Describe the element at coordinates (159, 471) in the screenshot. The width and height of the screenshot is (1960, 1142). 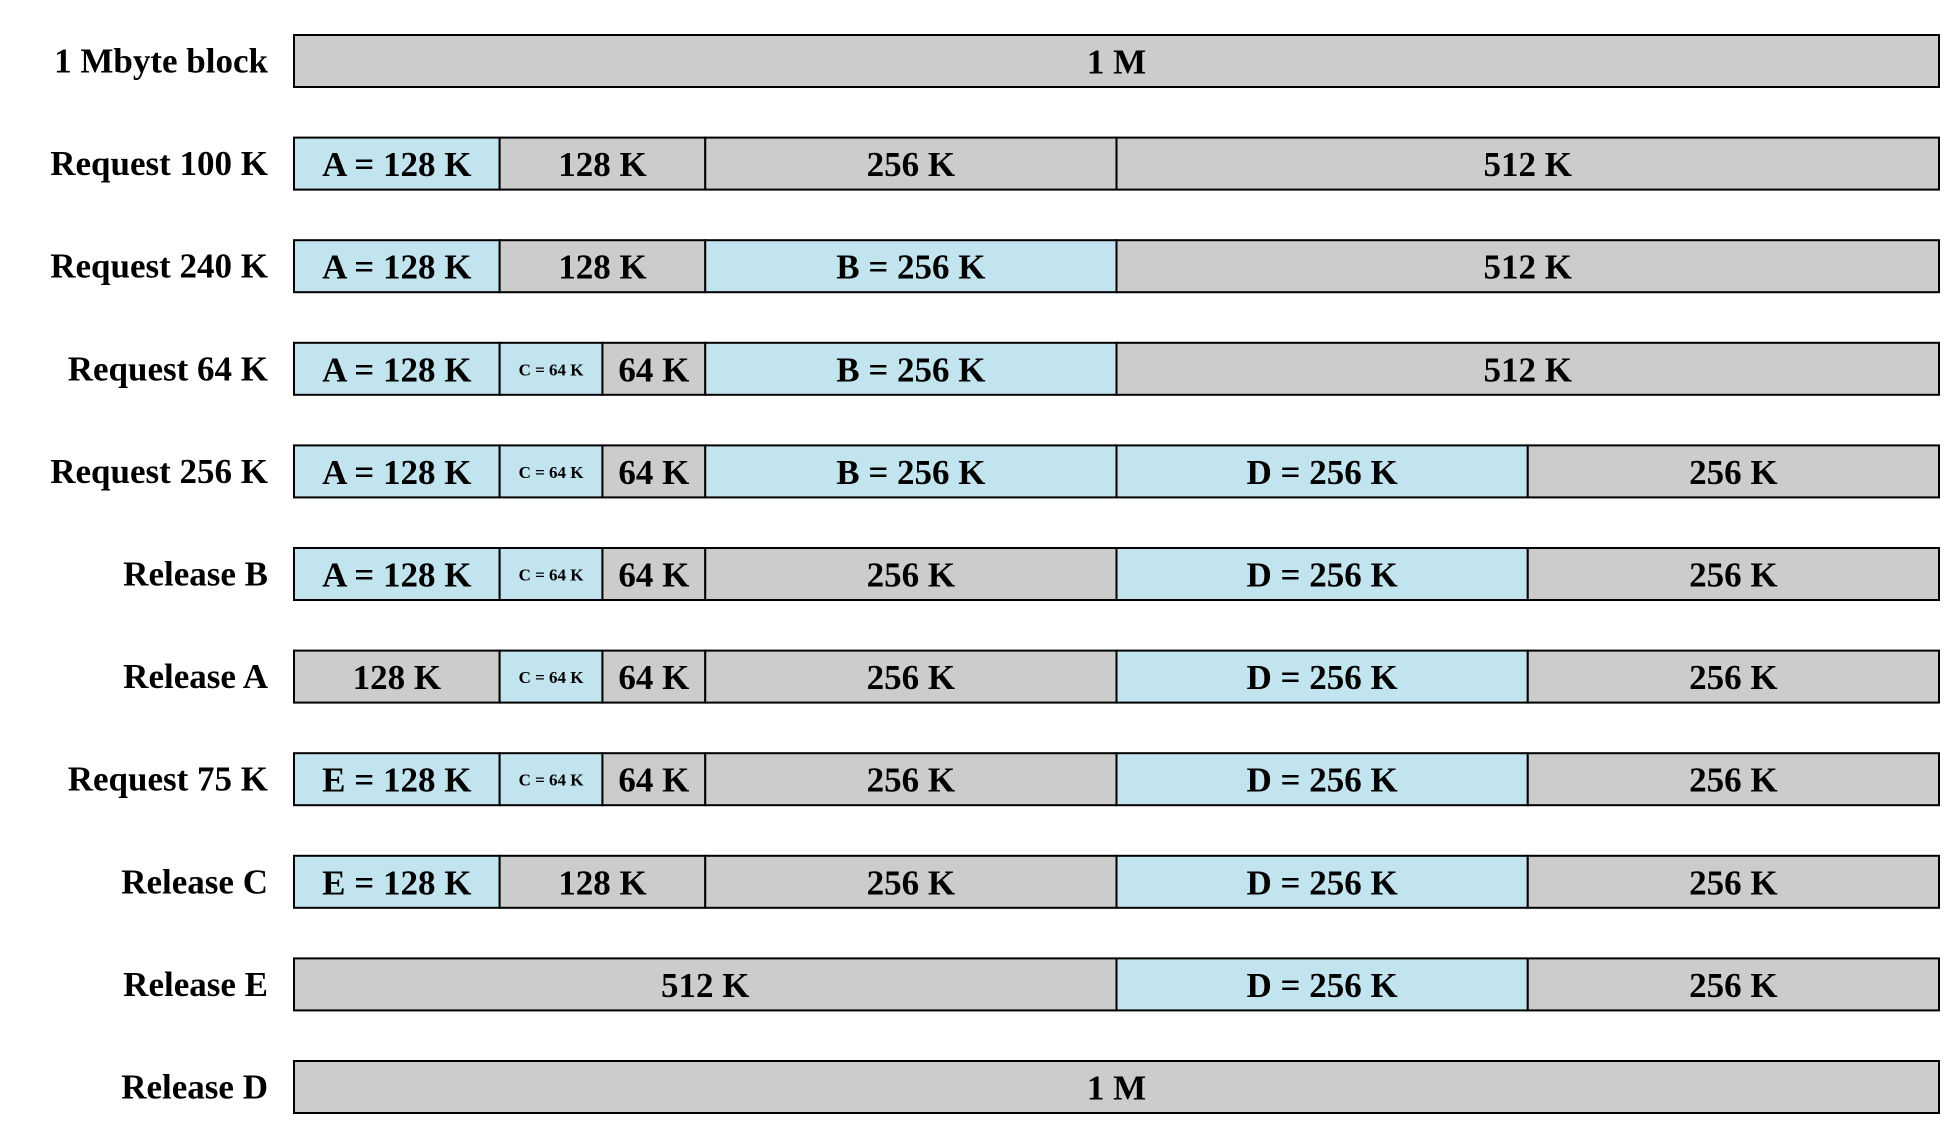
I see `row-label: Request 256 K` at that location.